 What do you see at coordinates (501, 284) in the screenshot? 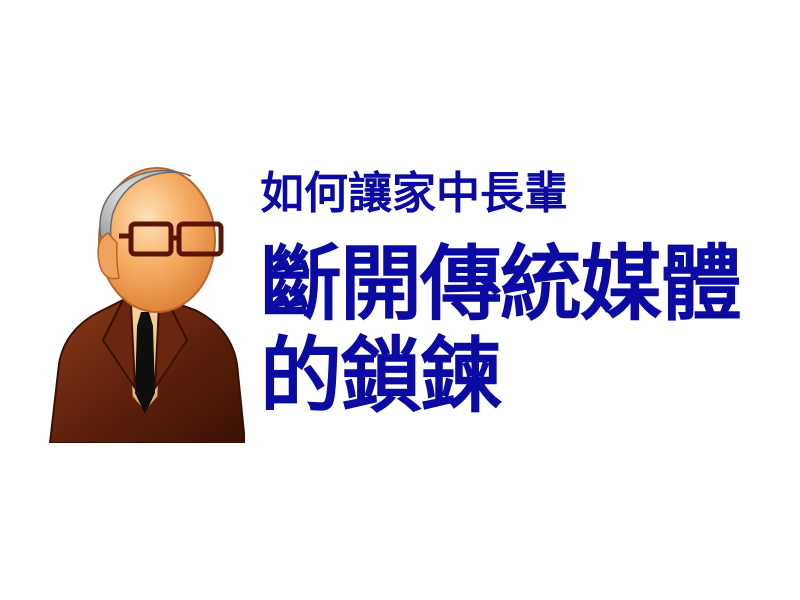
I see `headline-line-1: 斷開傳統媒體` at bounding box center [501, 284].